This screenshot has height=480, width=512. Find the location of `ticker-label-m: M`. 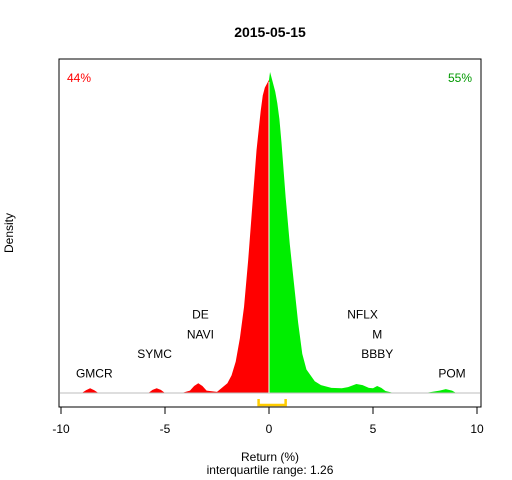

ticker-label-m: M is located at coordinates (377, 334).